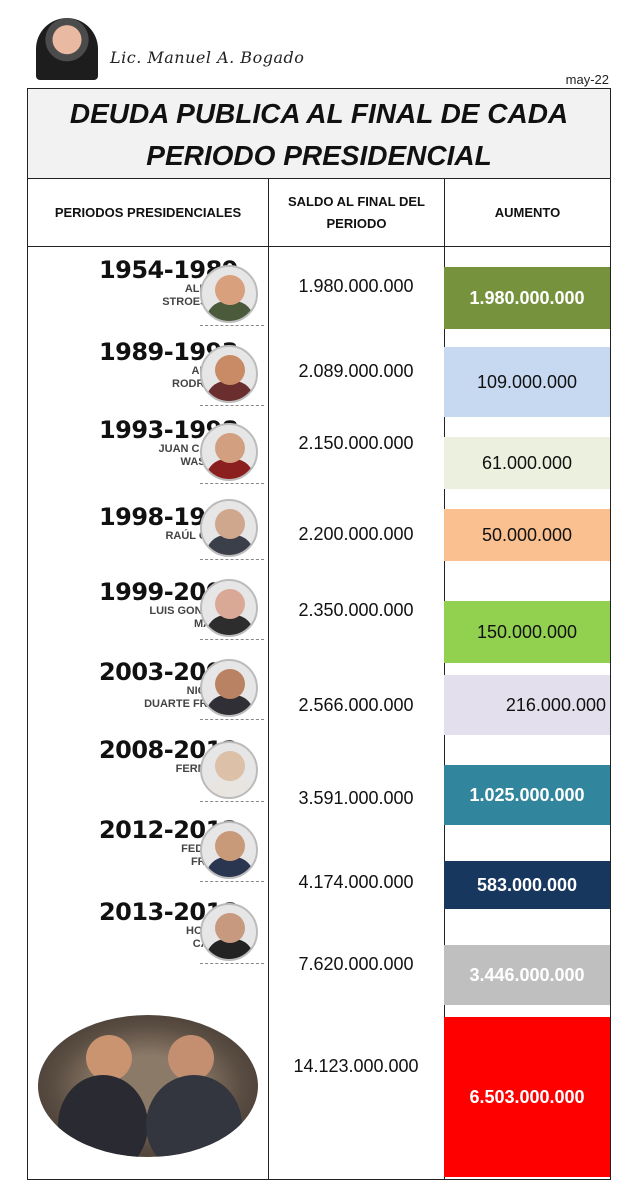 Image resolution: width=629 pixels, height=1196 pixels. I want to click on column-divider, so click(268, 713).